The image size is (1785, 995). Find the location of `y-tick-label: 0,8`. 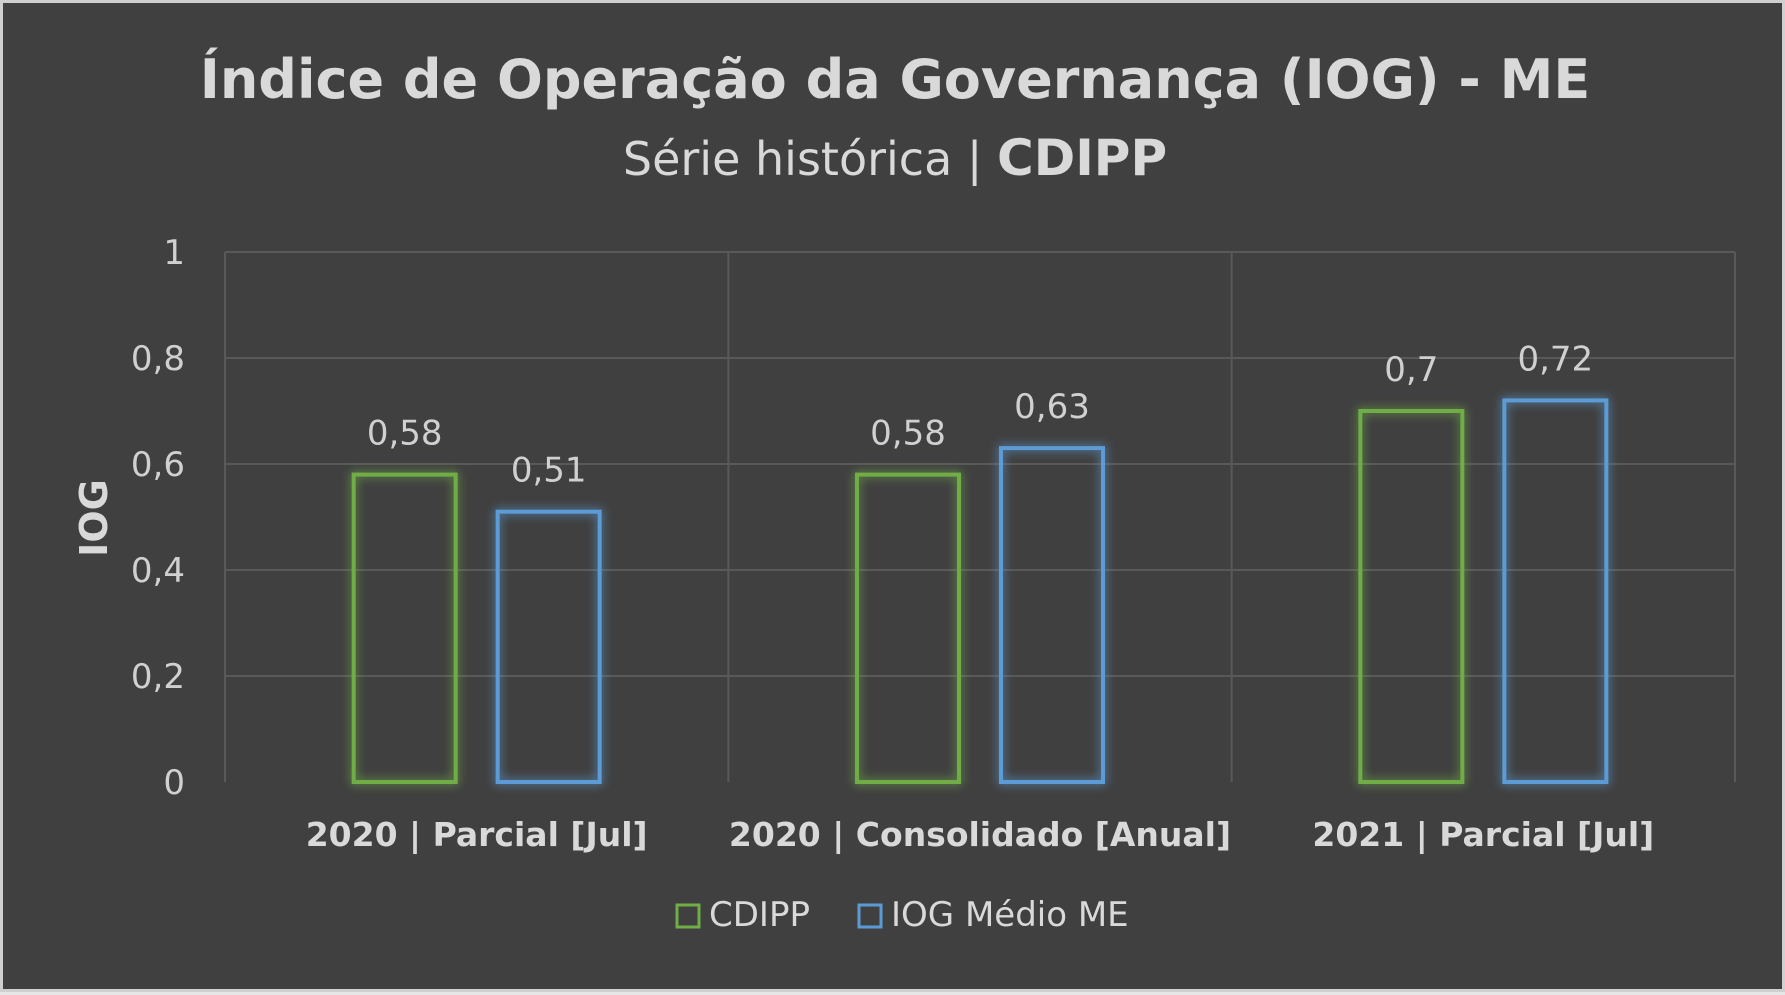

y-tick-label: 0,8 is located at coordinates (158, 359).